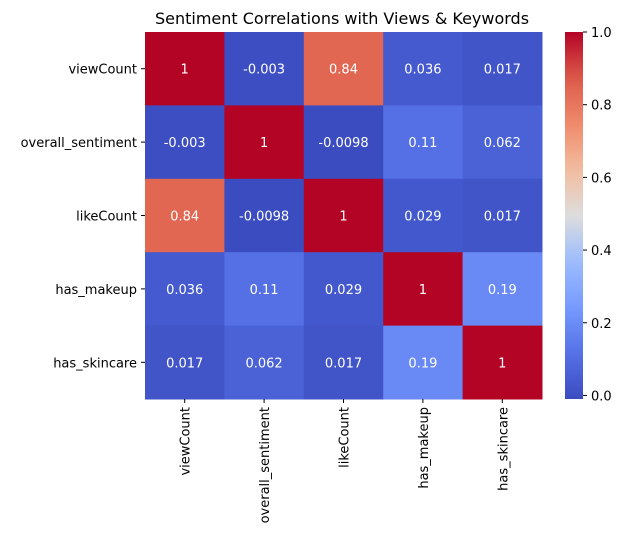  I want to click on colorbar-tick-label: 0.6, so click(601, 178).